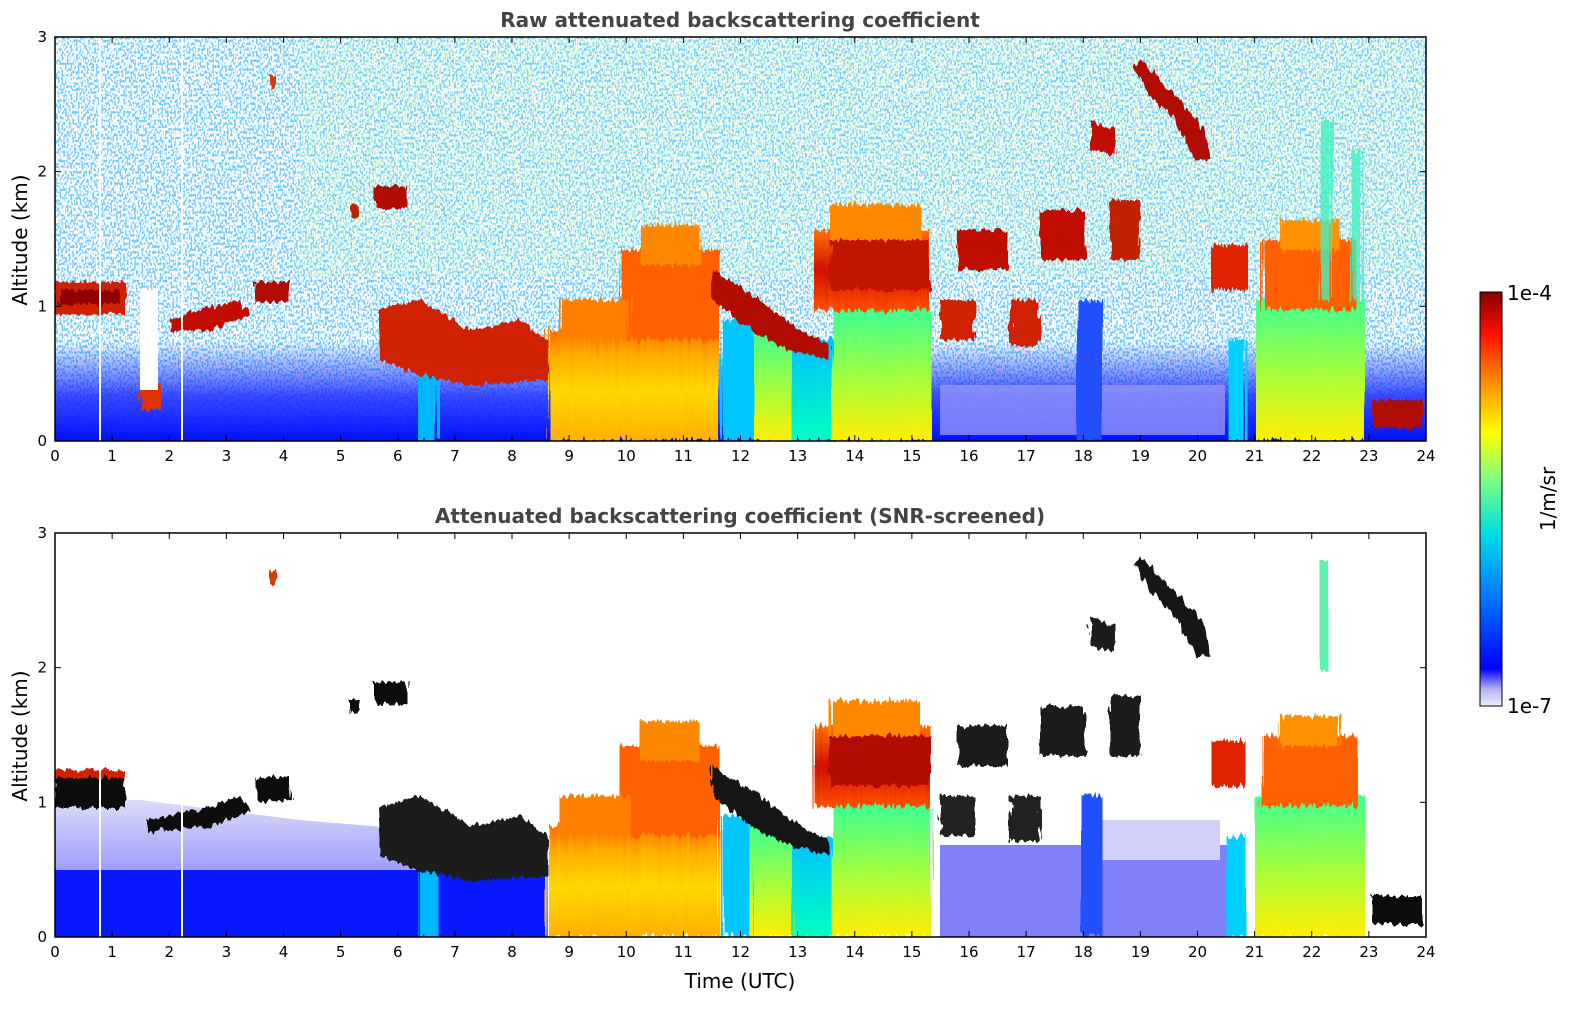  I want to click on raw-y-axis-label: Altitude (km), so click(20, 239).